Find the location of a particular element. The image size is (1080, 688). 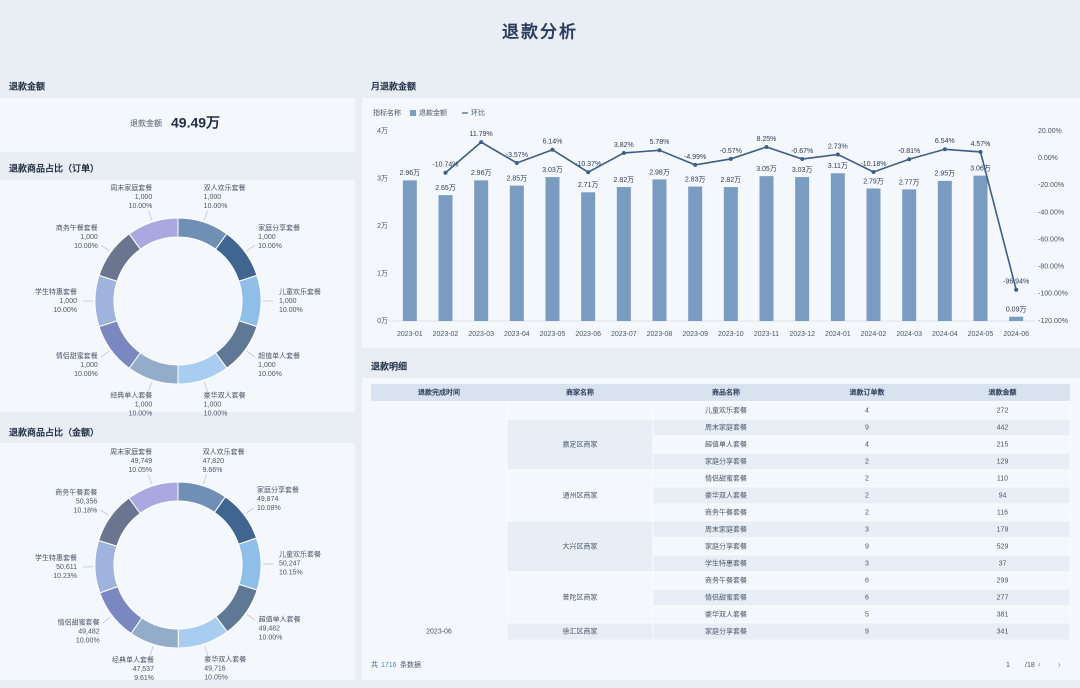

x-tick-label: 2023-10 is located at coordinates (731, 334).